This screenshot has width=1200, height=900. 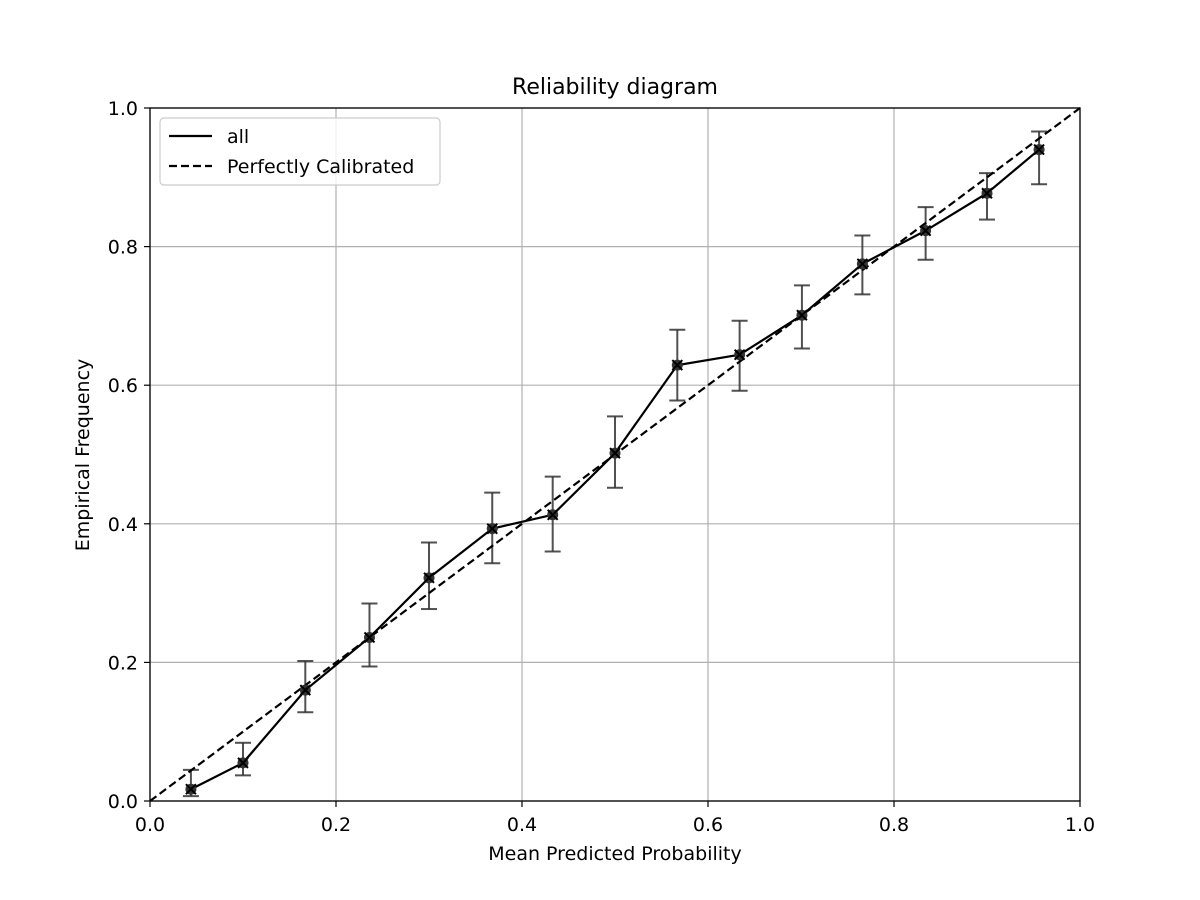 I want to click on x-tick-label: 1.0, so click(x=1080, y=825).